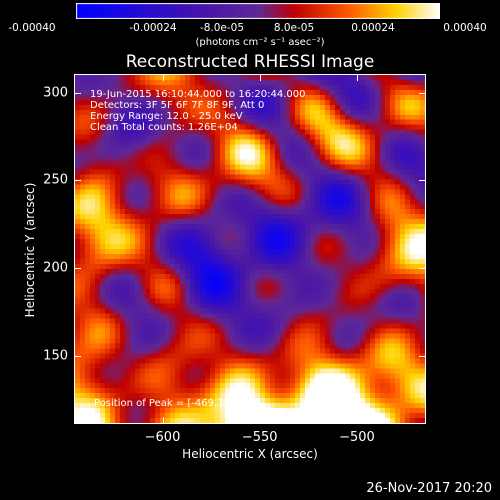  What do you see at coordinates (250, 62) in the screenshot?
I see `chart-title: Reconstructed RHESSI Image` at bounding box center [250, 62].